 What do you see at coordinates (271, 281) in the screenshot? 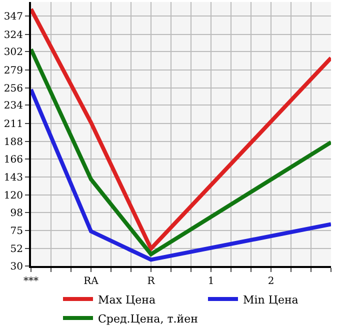
I see `x-tick-label: 2` at bounding box center [271, 281].